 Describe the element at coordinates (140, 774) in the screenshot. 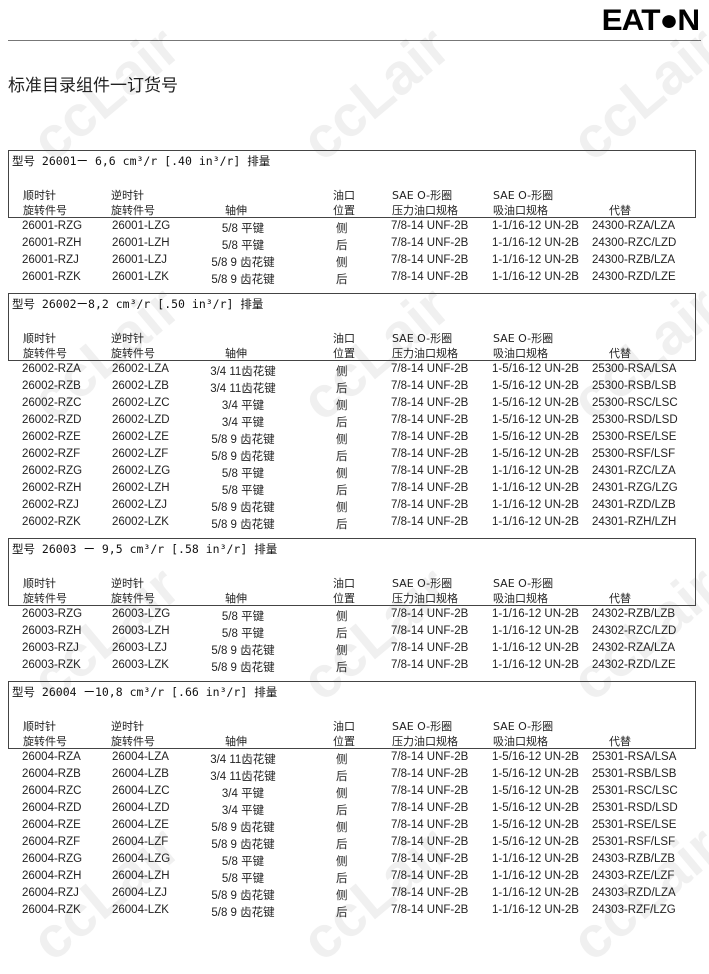

I see `cell: 26004-LZB` at that location.